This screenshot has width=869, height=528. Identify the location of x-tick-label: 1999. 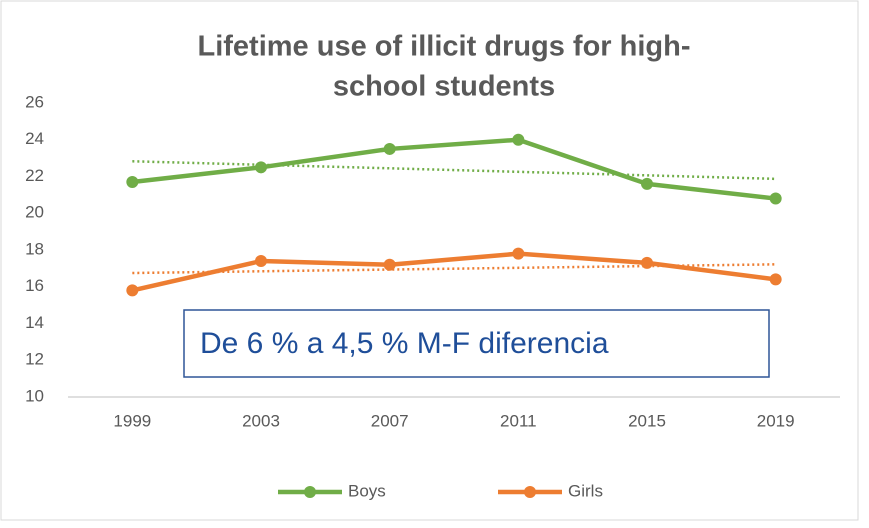
(132, 420).